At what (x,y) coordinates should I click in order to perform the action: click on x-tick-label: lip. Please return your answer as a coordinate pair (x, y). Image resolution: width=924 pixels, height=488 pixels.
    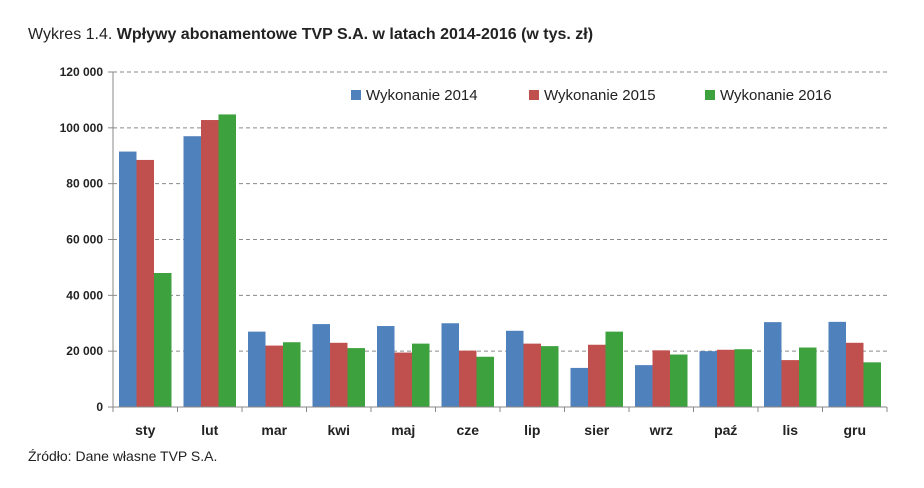
    Looking at the image, I should click on (532, 430).